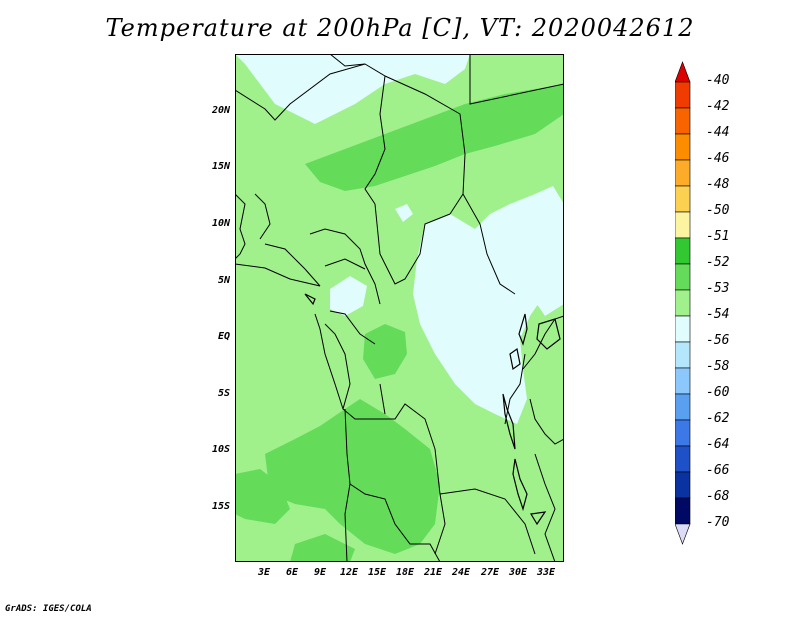 This screenshot has height=618, width=800. What do you see at coordinates (220, 166) in the screenshot?
I see `lat-label-15n: 15N` at bounding box center [220, 166].